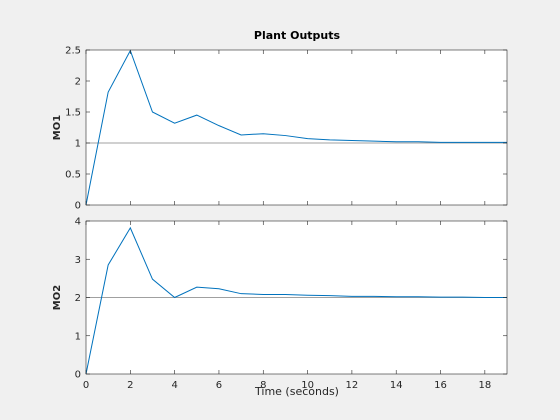 The image size is (560, 420). I want to click on x-axis-label: Time (seconds), so click(296, 391).